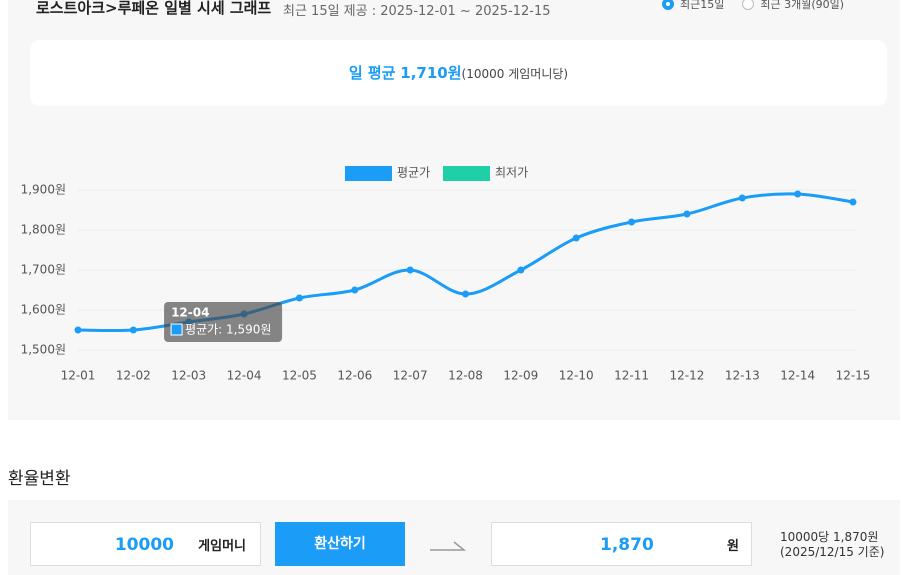 This screenshot has width=901, height=575. Describe the element at coordinates (43, 230) in the screenshot. I see `y-tick-label: 1,800원` at that location.